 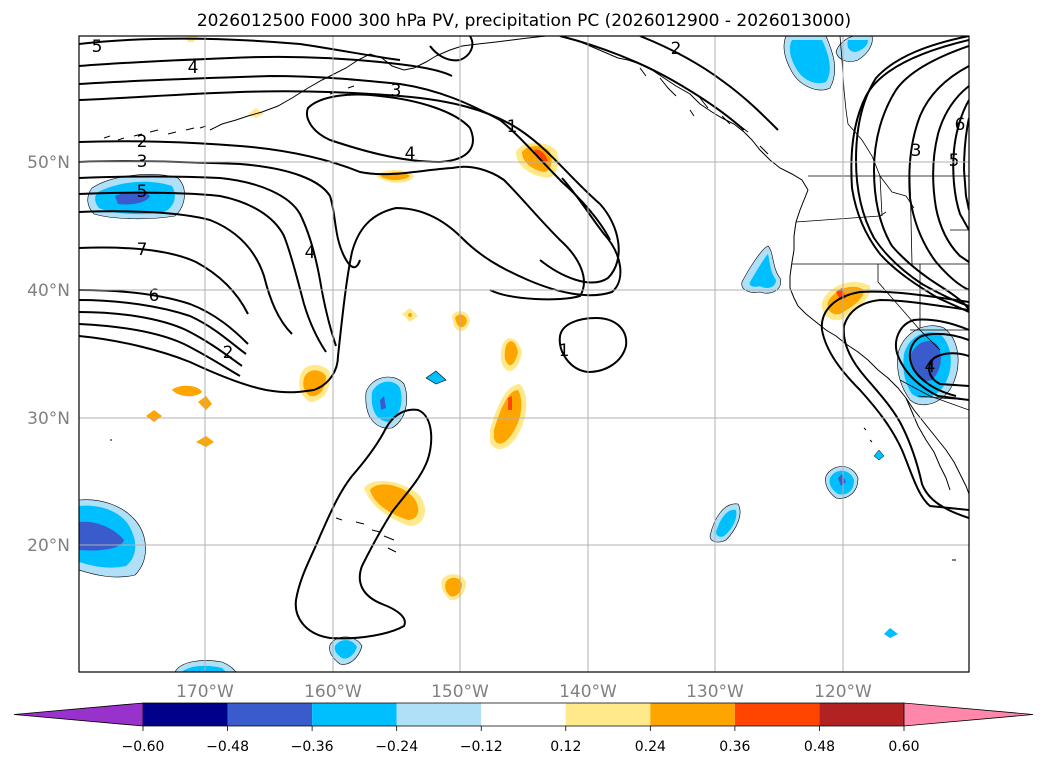 I want to click on contour-label-5-east: 5, so click(x=954, y=161).